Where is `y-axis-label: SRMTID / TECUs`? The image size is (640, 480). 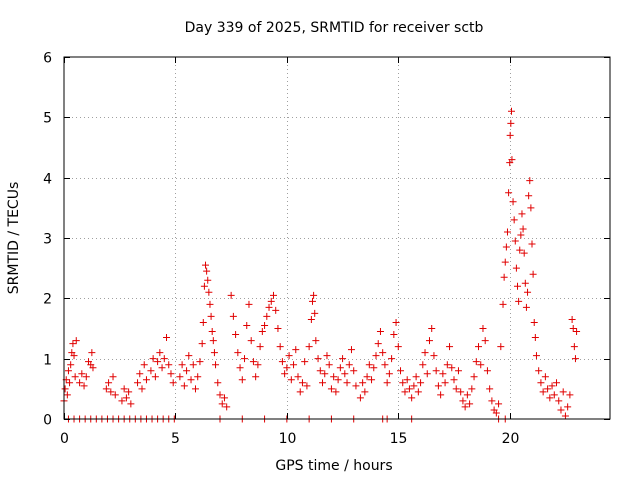 y-axis-label: SRMTID / TECUs is located at coordinates (14, 238).